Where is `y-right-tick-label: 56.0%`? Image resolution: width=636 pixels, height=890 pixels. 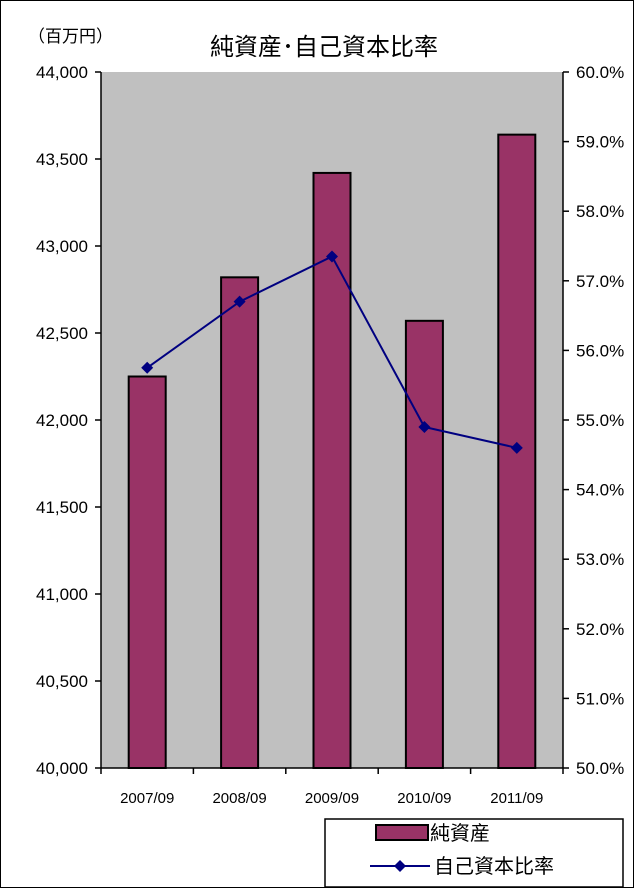 y-right-tick-label: 56.0% is located at coordinates (600, 350).